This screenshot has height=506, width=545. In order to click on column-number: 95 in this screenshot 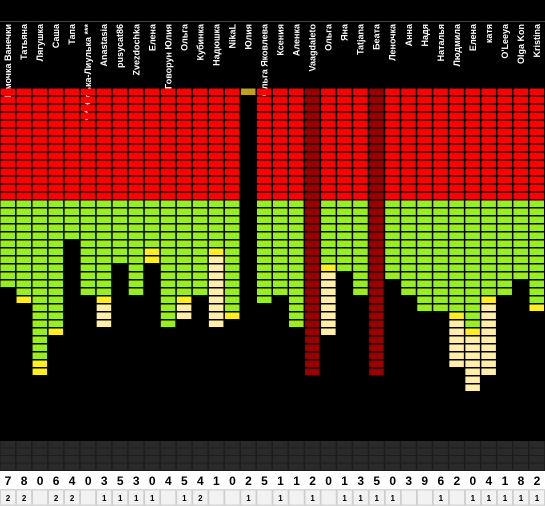, I will do `click(361, 14)`.